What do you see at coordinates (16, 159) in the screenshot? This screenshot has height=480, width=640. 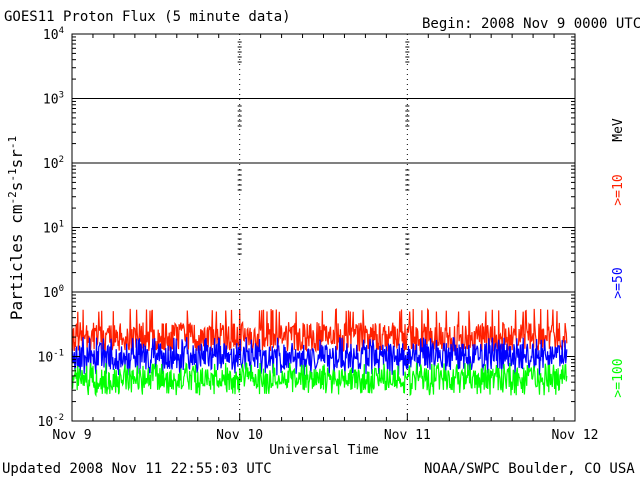 I see `y-axis-label-mid2: sr` at bounding box center [16, 159].